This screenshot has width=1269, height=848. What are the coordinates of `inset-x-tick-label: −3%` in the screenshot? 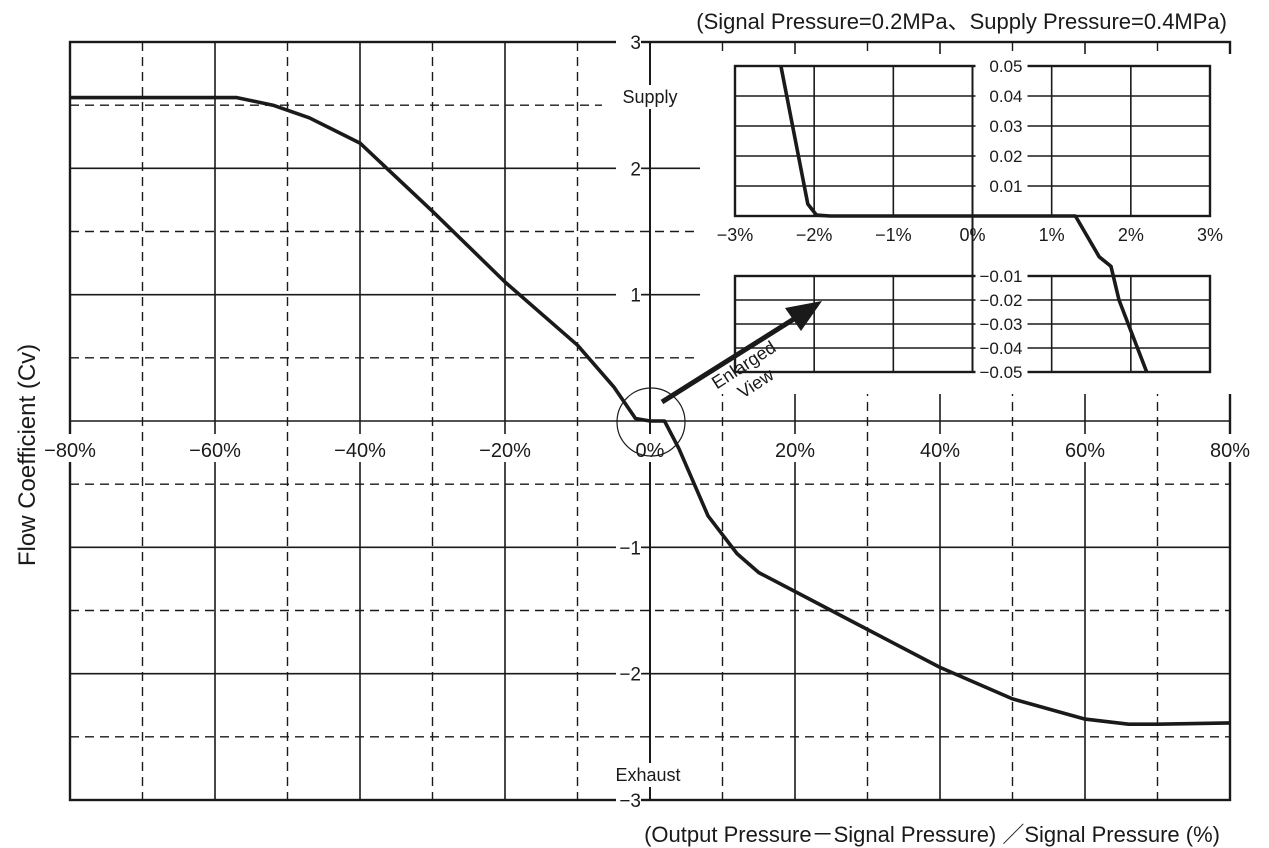 It's located at (735, 235).